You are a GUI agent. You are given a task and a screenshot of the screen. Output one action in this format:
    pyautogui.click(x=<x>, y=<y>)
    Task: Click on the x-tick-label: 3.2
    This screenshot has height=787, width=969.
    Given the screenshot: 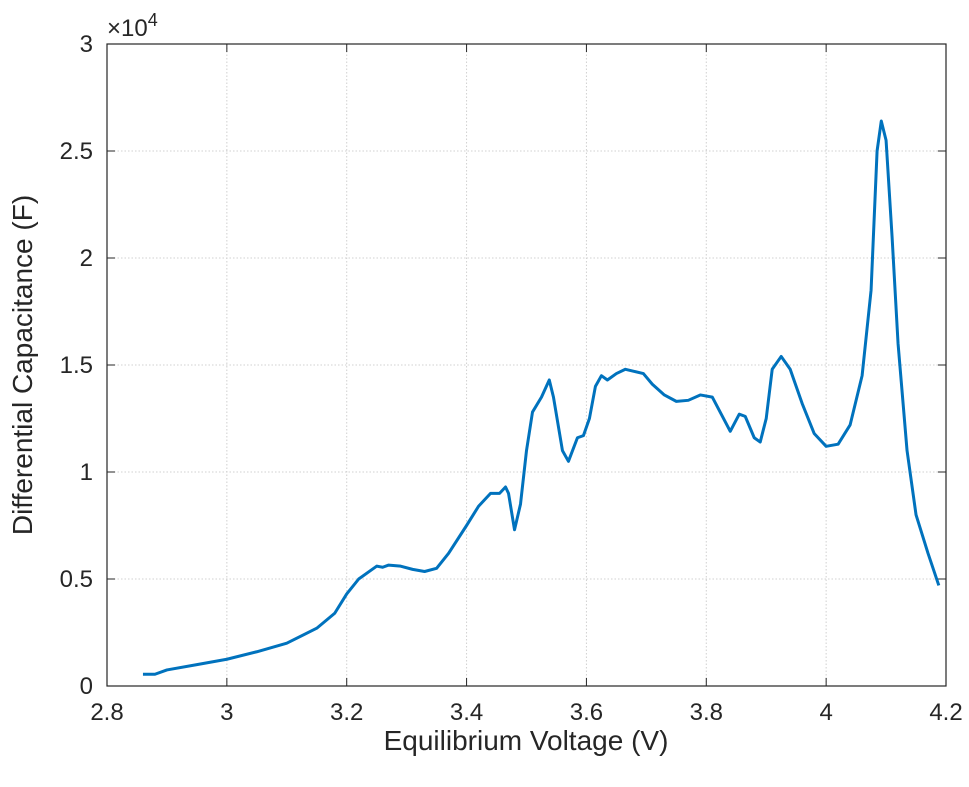 What is the action you would take?
    pyautogui.click(x=346, y=712)
    